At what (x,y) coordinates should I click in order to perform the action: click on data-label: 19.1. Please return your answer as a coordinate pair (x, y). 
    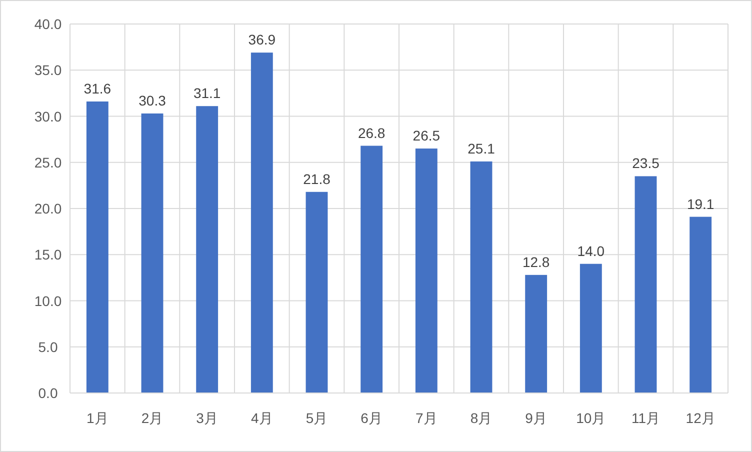
    Looking at the image, I should click on (700, 204).